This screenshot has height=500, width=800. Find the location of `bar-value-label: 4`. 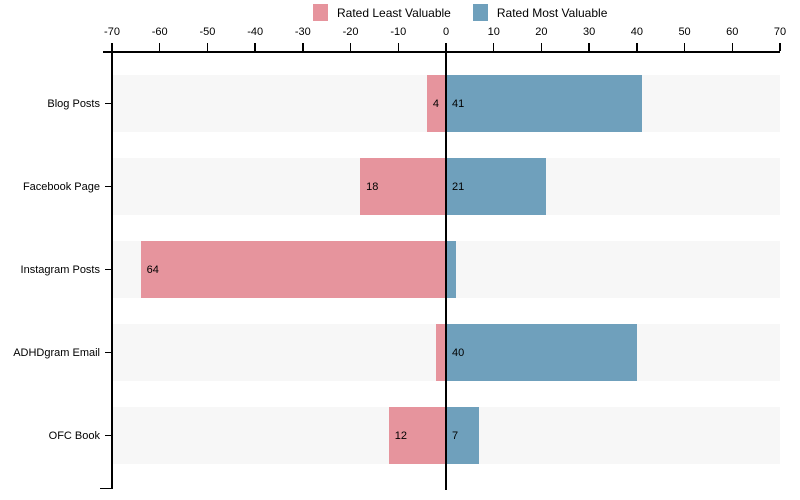

bar-value-label: 4 is located at coordinates (436, 103).